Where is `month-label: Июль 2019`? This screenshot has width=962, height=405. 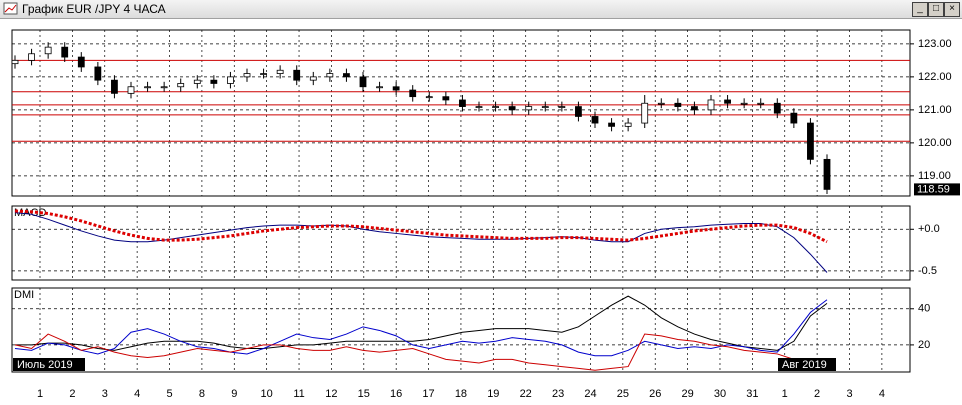
month-label: Июль 2019 is located at coordinates (45, 365).